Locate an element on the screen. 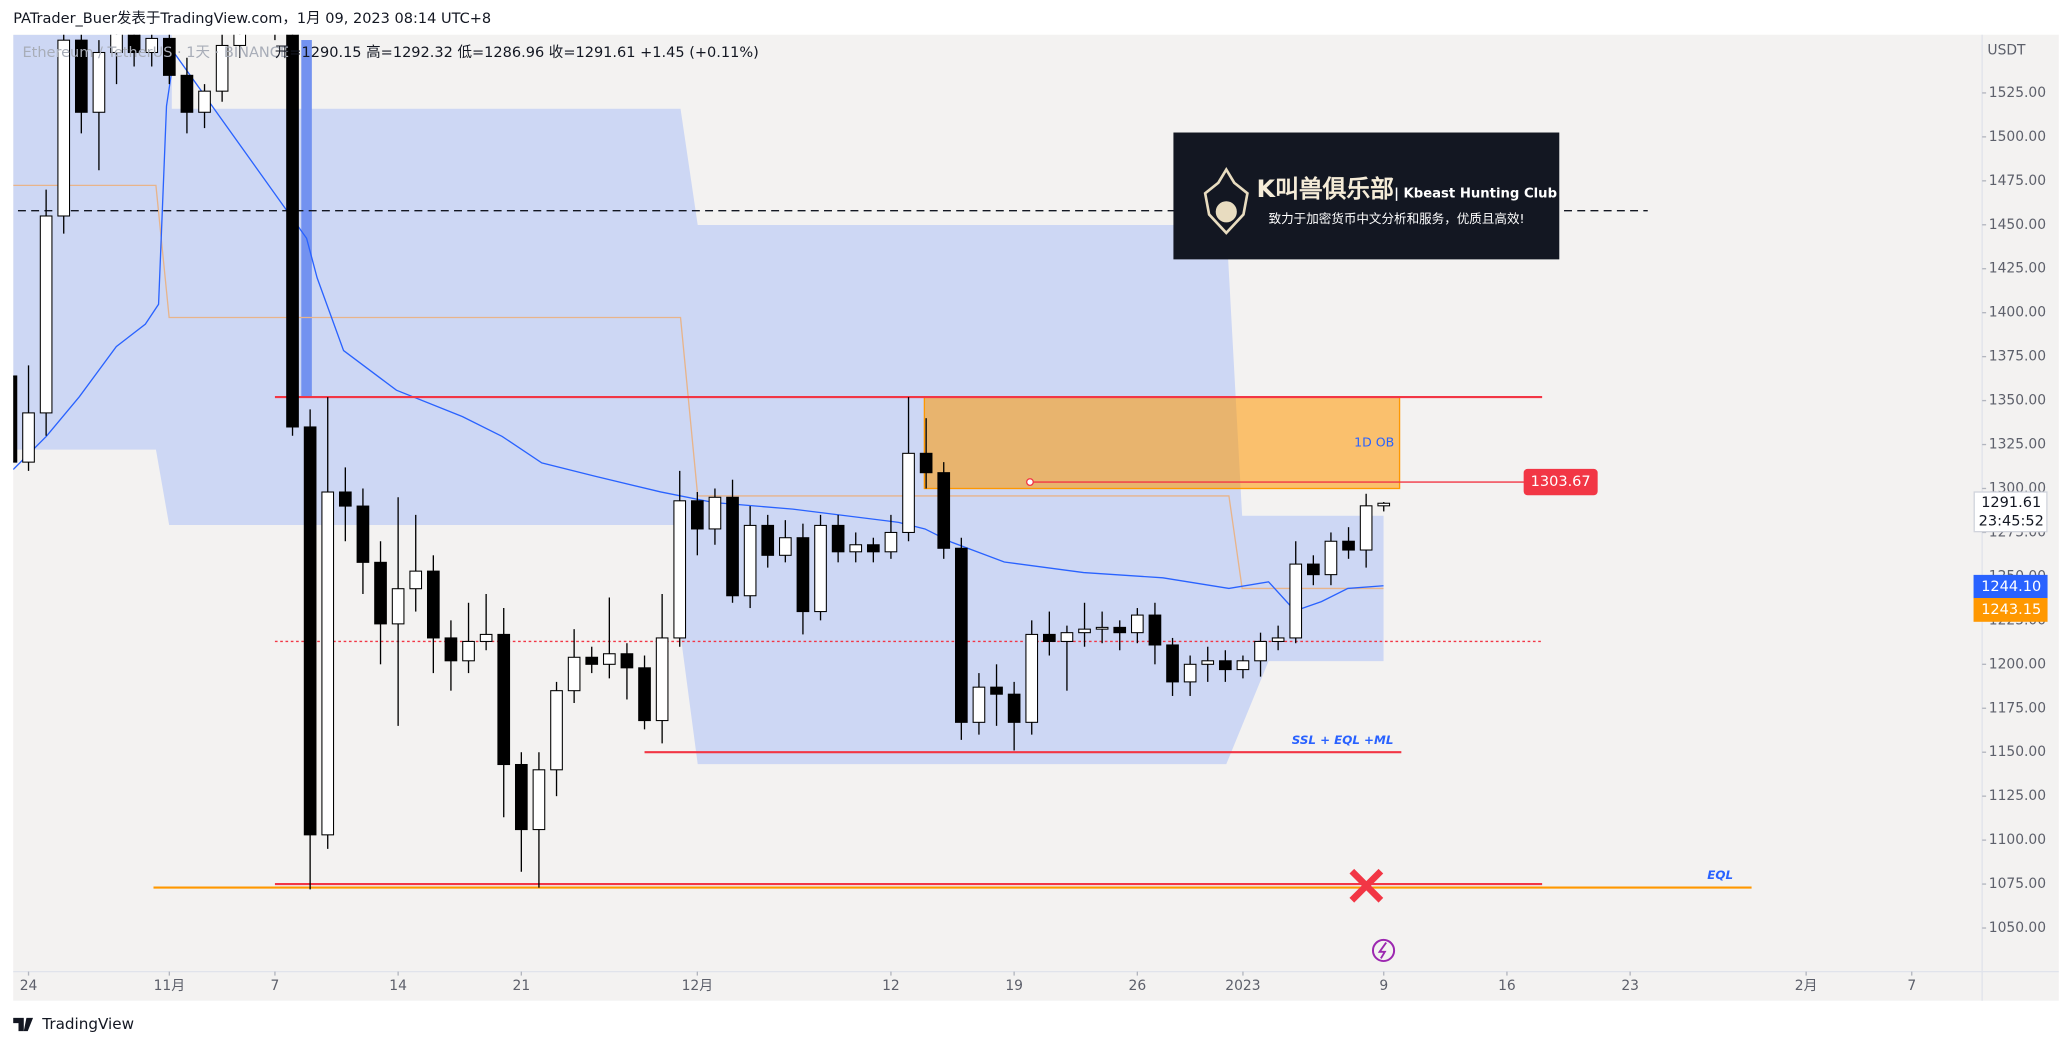 Image resolution: width=2072 pixels, height=1046 pixels. currency: USDT is located at coordinates (2006, 51).